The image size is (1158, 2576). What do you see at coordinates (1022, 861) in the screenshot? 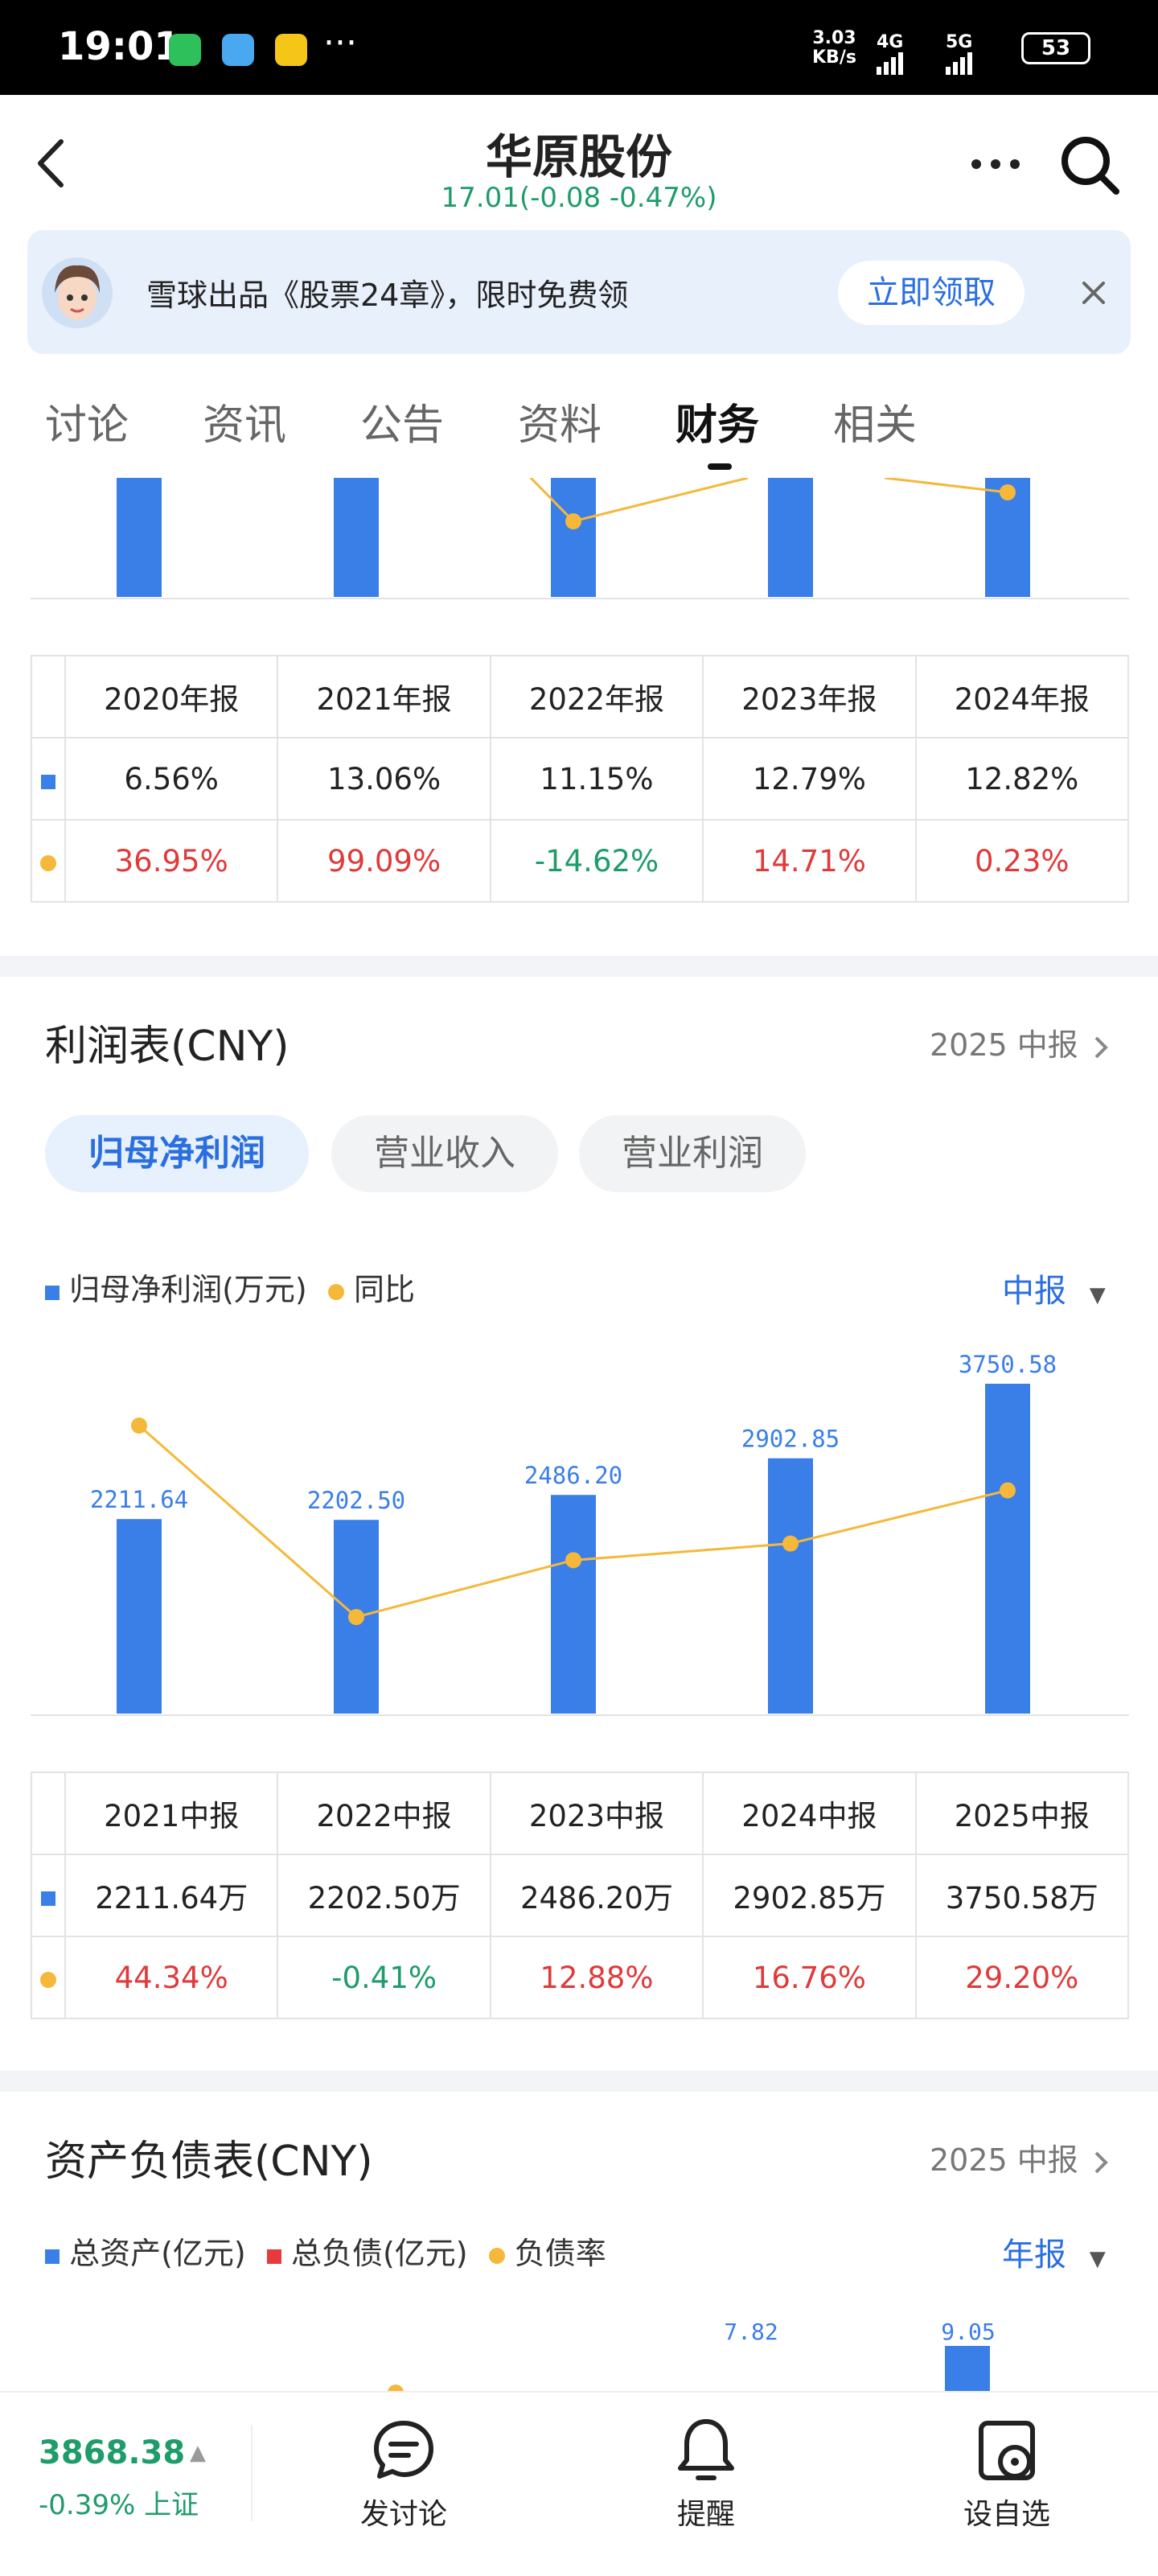
I see `table-cell: 0.23%` at bounding box center [1022, 861].